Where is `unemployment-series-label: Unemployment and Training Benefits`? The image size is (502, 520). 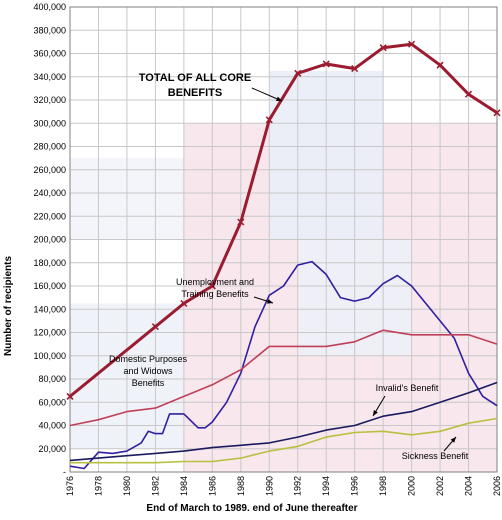
unemployment-series-label: Unemployment and Training Benefits is located at coordinates (215, 288).